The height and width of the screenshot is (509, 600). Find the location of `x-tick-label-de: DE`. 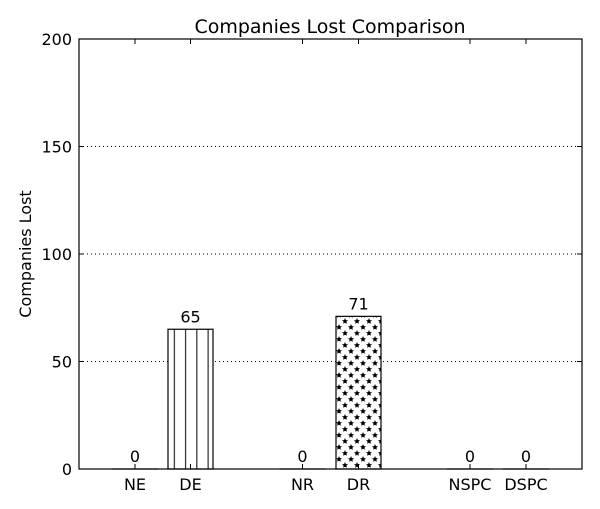

x-tick-label-de: DE is located at coordinates (190, 484).